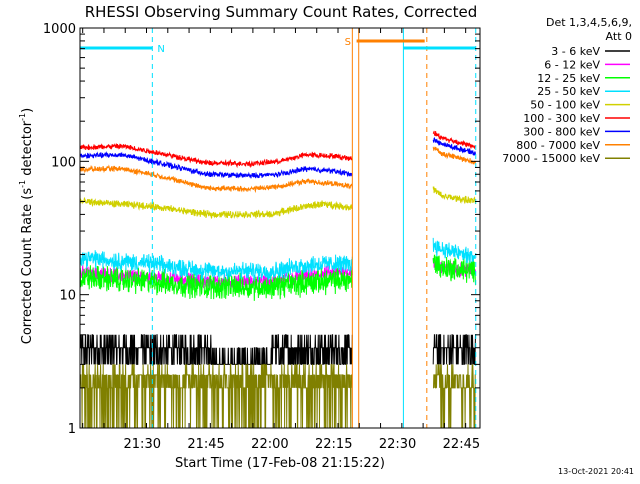  I want to click on legend-header-detectors: Det 1,3,4,5,6,9,, so click(589, 22).